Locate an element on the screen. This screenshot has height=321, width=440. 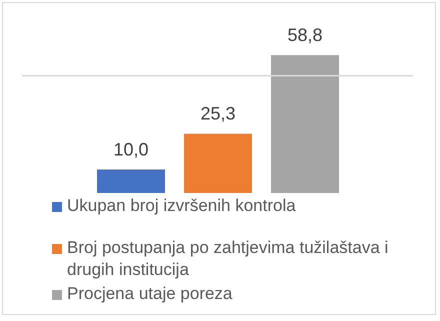
legend-label: Broj postupanja po zahtjevima tužilaštava i drugih institucija is located at coordinates (228, 259).